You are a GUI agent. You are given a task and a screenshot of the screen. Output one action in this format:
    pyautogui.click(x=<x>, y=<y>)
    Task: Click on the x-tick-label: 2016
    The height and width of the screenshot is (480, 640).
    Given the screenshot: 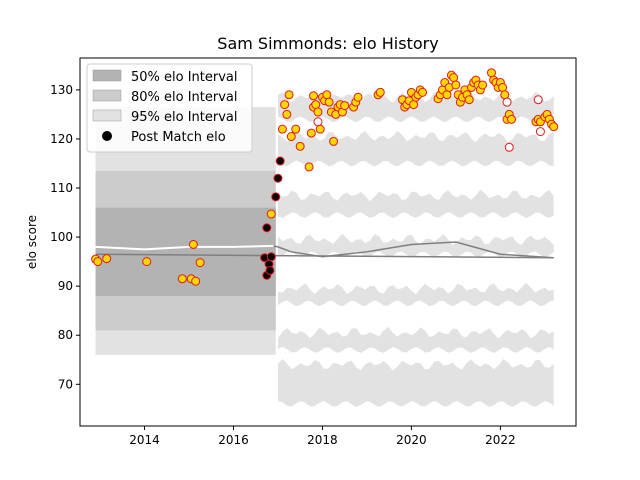 What is the action you would take?
    pyautogui.click(x=233, y=440)
    